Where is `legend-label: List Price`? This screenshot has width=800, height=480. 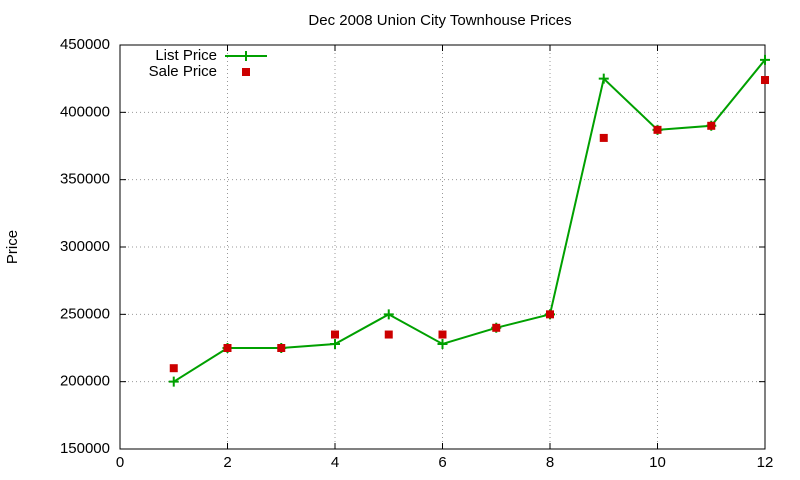
legend-label: List Price is located at coordinates (186, 55).